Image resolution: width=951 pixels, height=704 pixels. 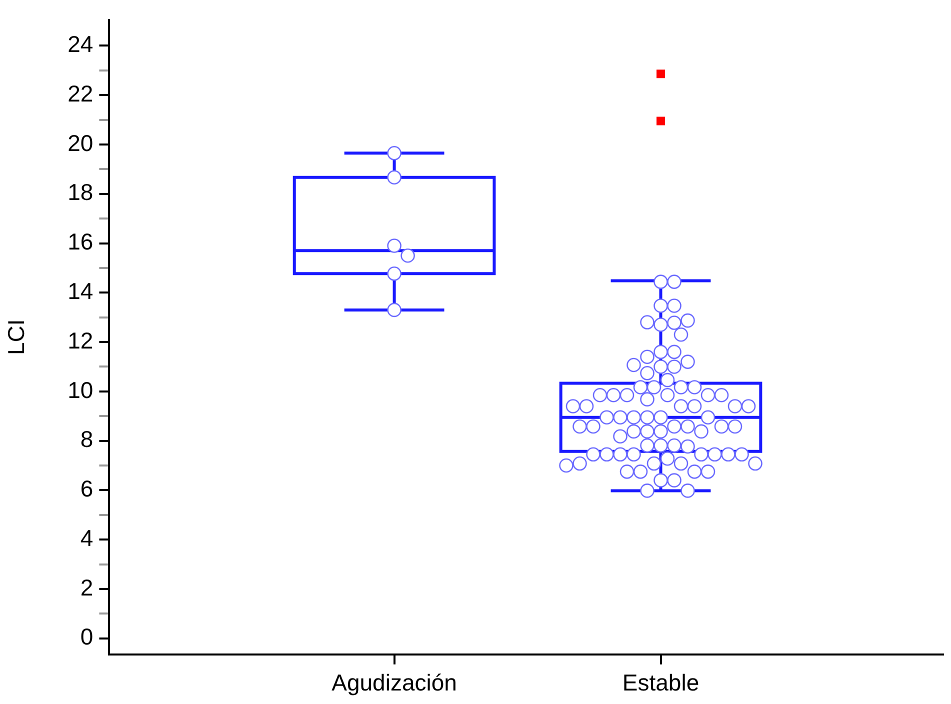 What do you see at coordinates (81, 291) in the screenshot?
I see `y-tick-label: 14` at bounding box center [81, 291].